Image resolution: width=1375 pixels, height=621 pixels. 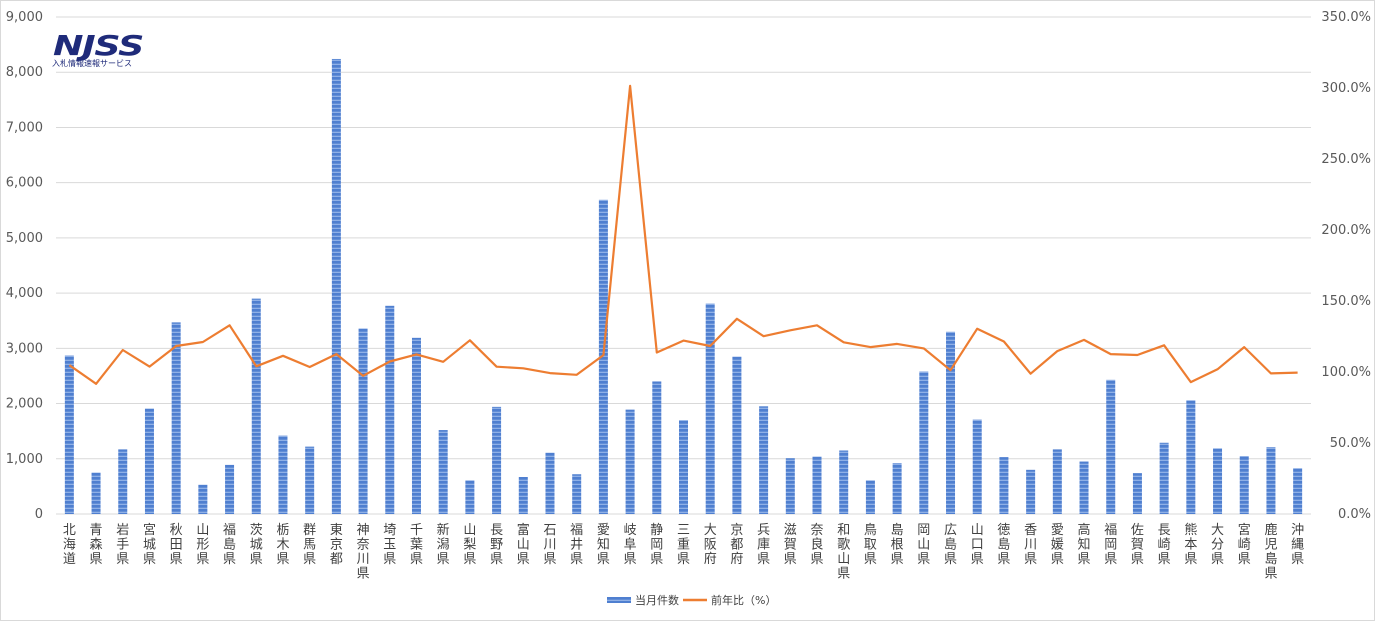 What do you see at coordinates (282, 545) in the screenshot?
I see `category-label: 栃木県` at bounding box center [282, 545].